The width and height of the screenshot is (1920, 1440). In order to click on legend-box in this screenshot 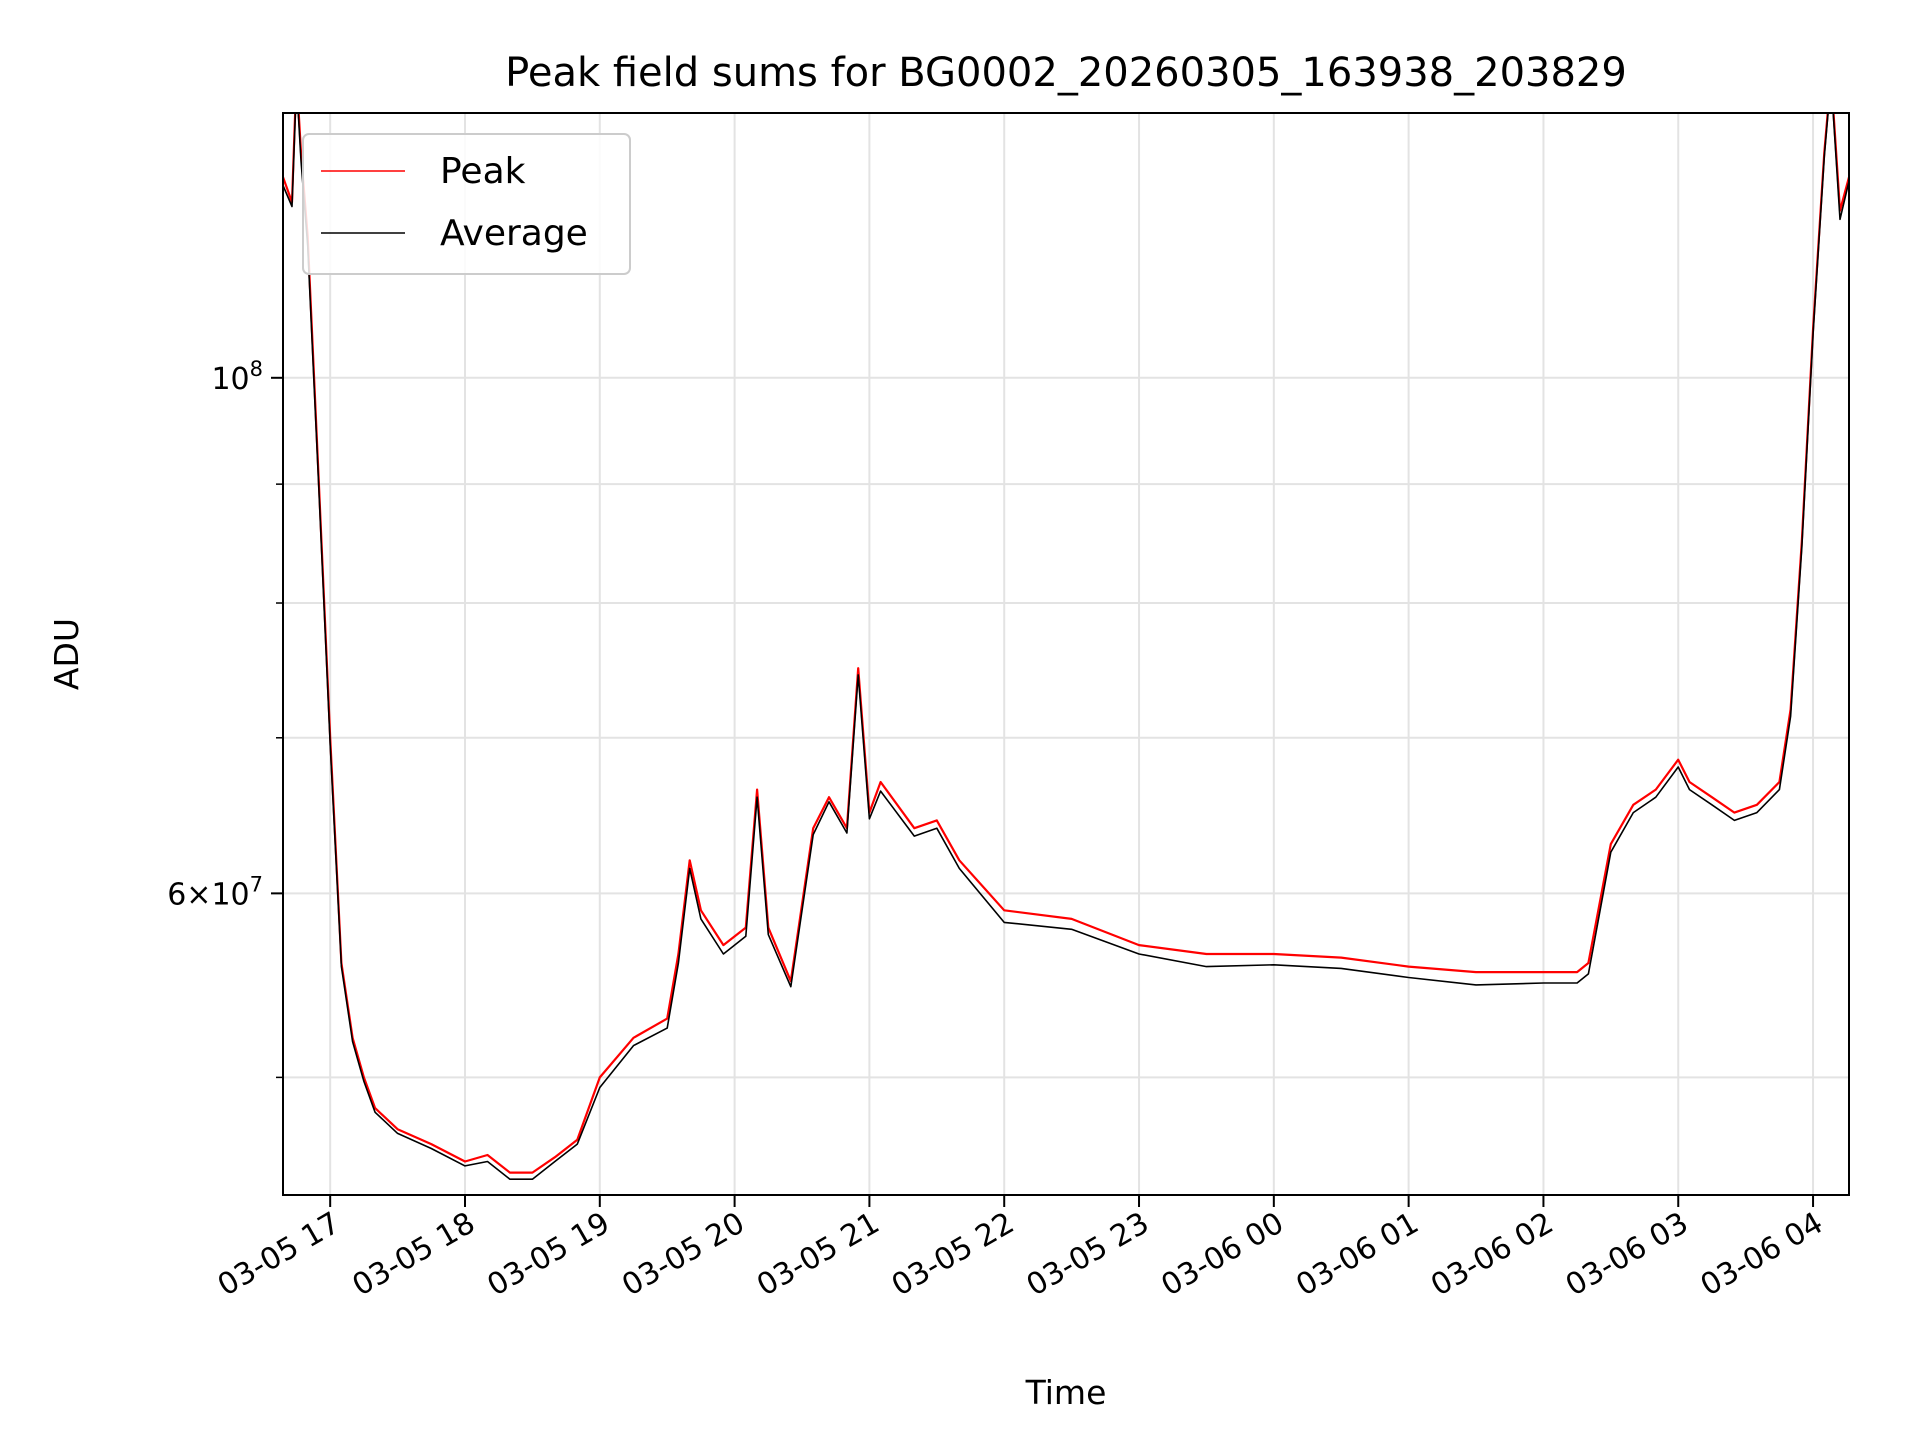, I will do `click(466, 204)`.